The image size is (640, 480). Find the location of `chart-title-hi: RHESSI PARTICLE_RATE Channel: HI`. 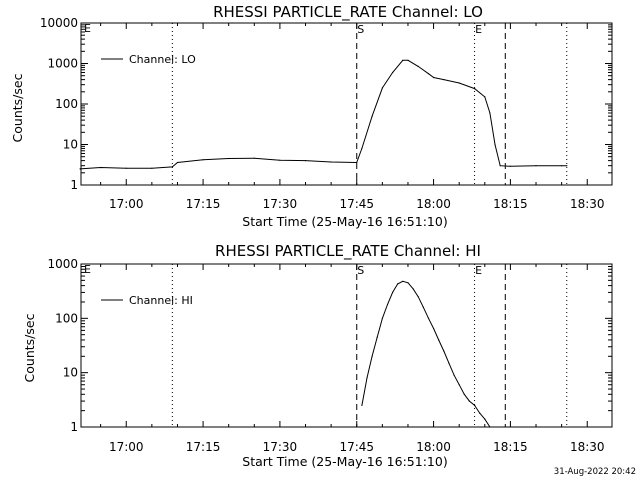

chart-title-hi: RHESSI PARTICLE_RATE Channel: HI is located at coordinates (348, 251).